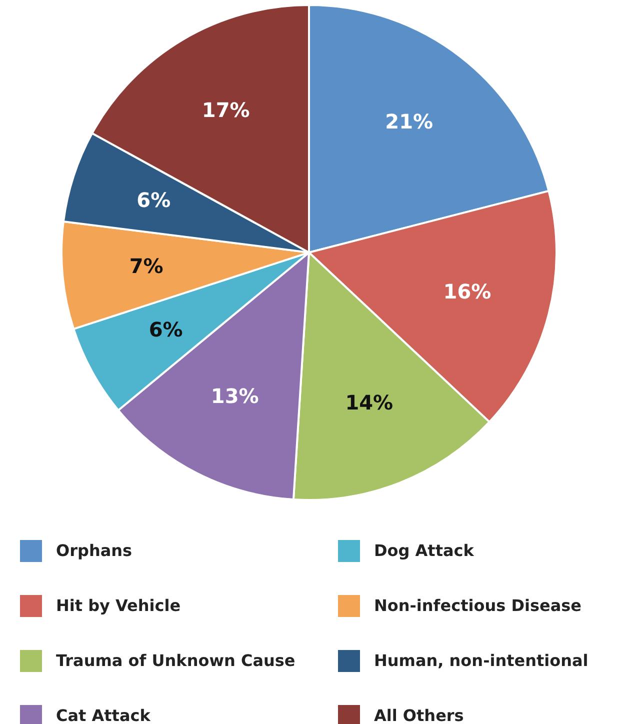 Image resolution: width=618 pixels, height=724 pixels. Describe the element at coordinates (467, 291) in the screenshot. I see `data-label: 16%` at that location.